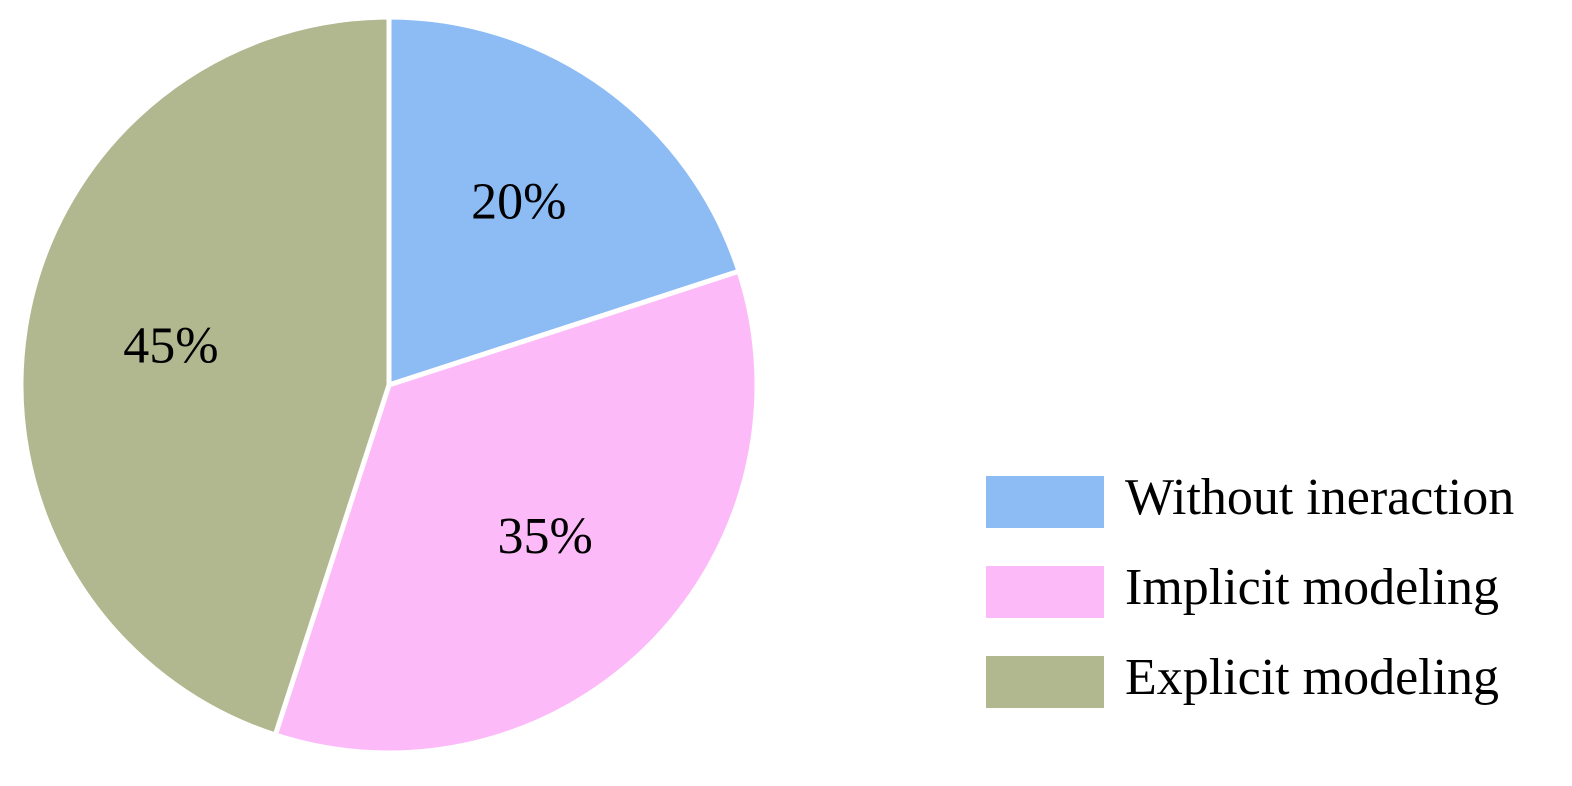 This screenshot has width=1572, height=786. Describe the element at coordinates (518, 201) in the screenshot. I see `slice-label: 20%` at that location.